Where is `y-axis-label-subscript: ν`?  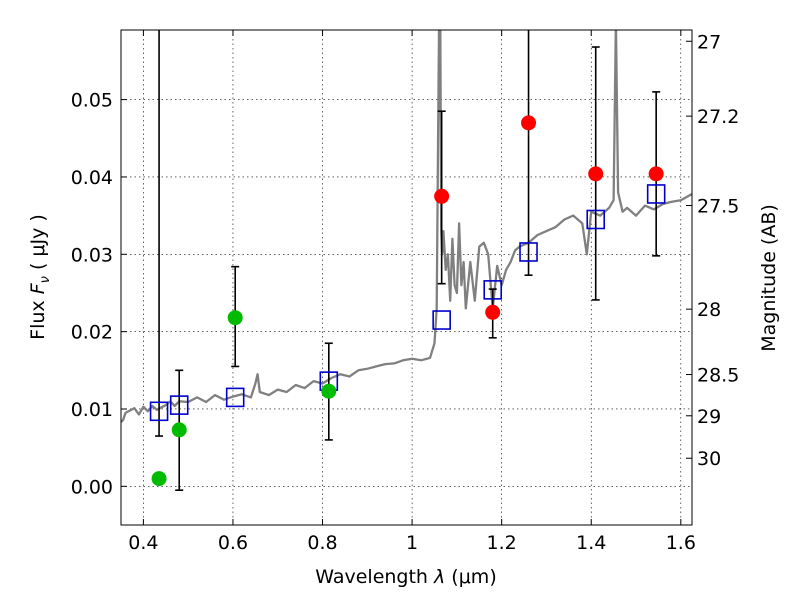
y-axis-label-subscript: ν is located at coordinates (45, 279).